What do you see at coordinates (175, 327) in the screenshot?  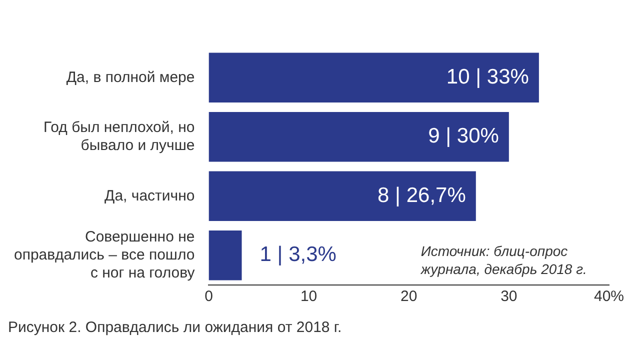 I see `text: Рисунок 2. Оправдались ли ожидания от 2018 г.` at bounding box center [175, 327].